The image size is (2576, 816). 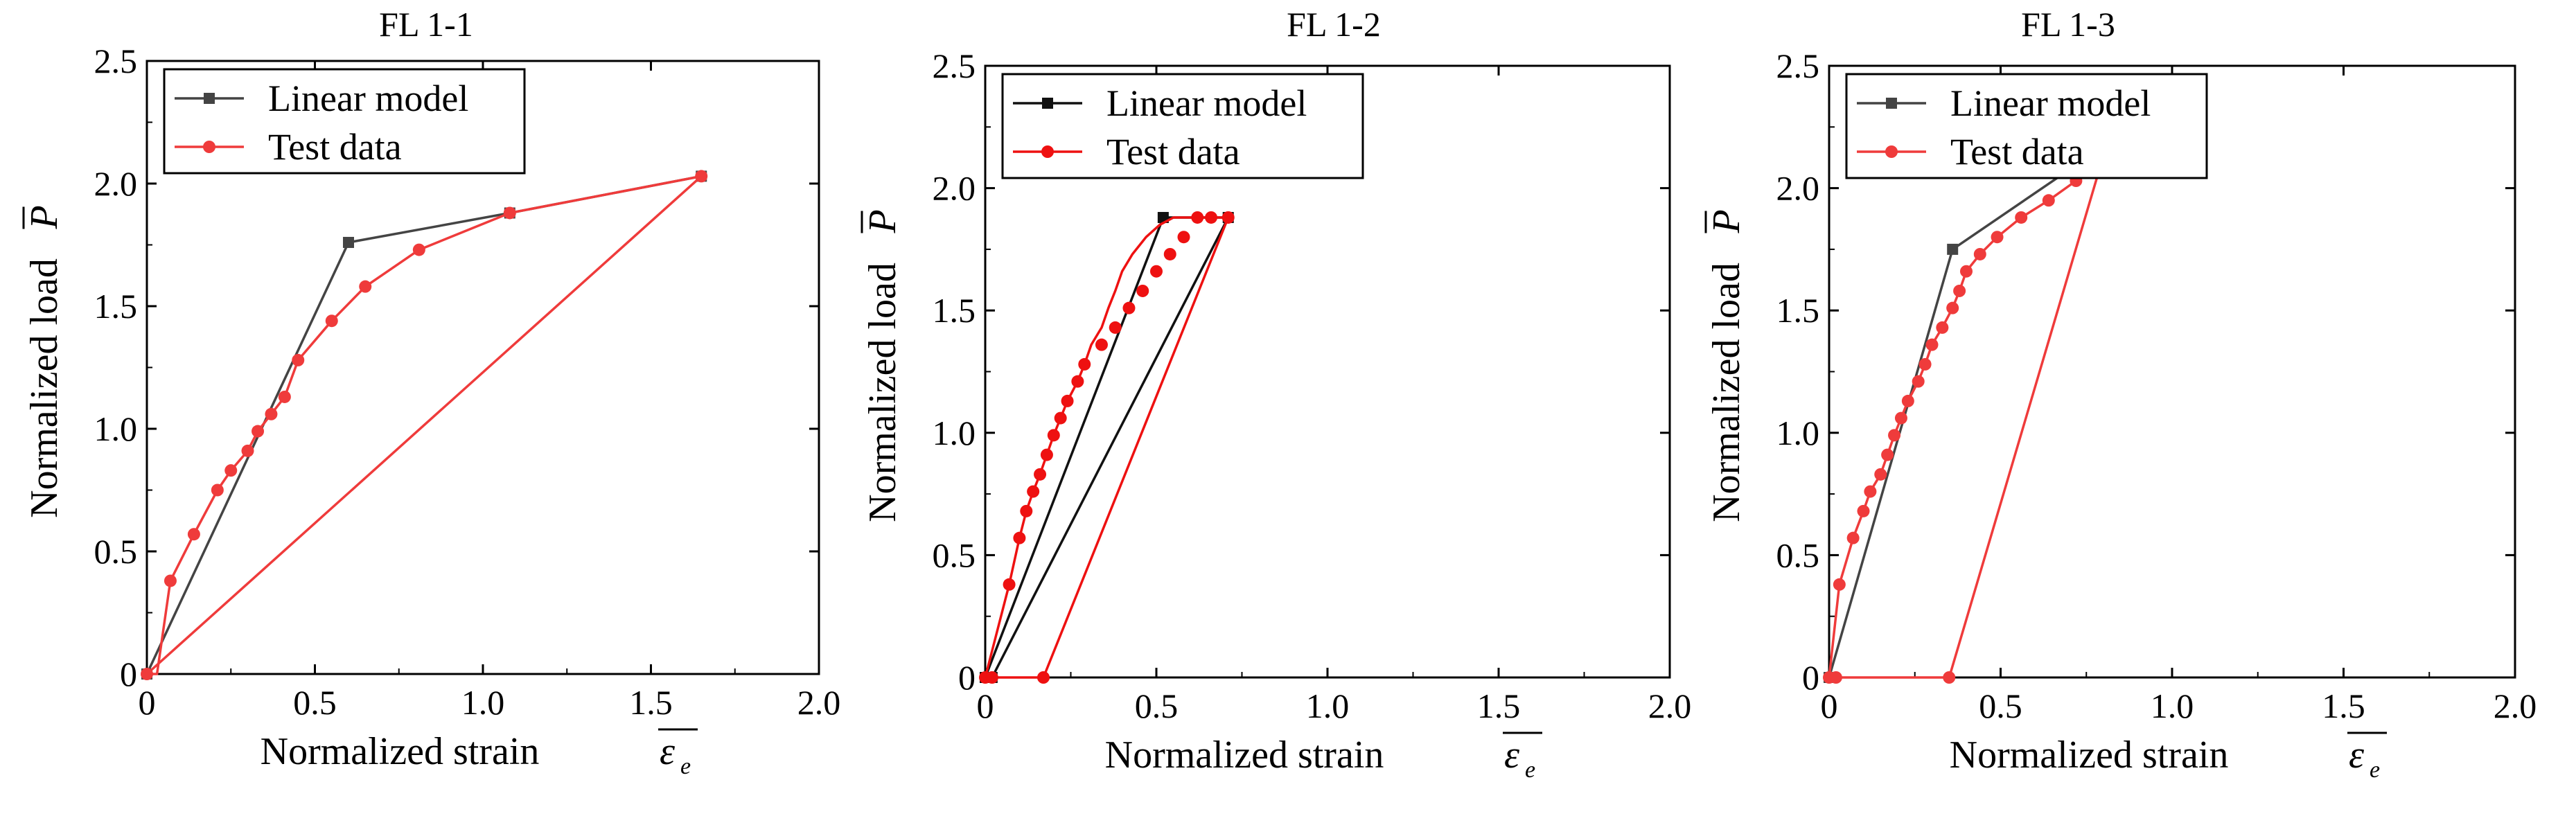 What do you see at coordinates (2050, 103) in the screenshot?
I see `legend-label: Linear model` at bounding box center [2050, 103].